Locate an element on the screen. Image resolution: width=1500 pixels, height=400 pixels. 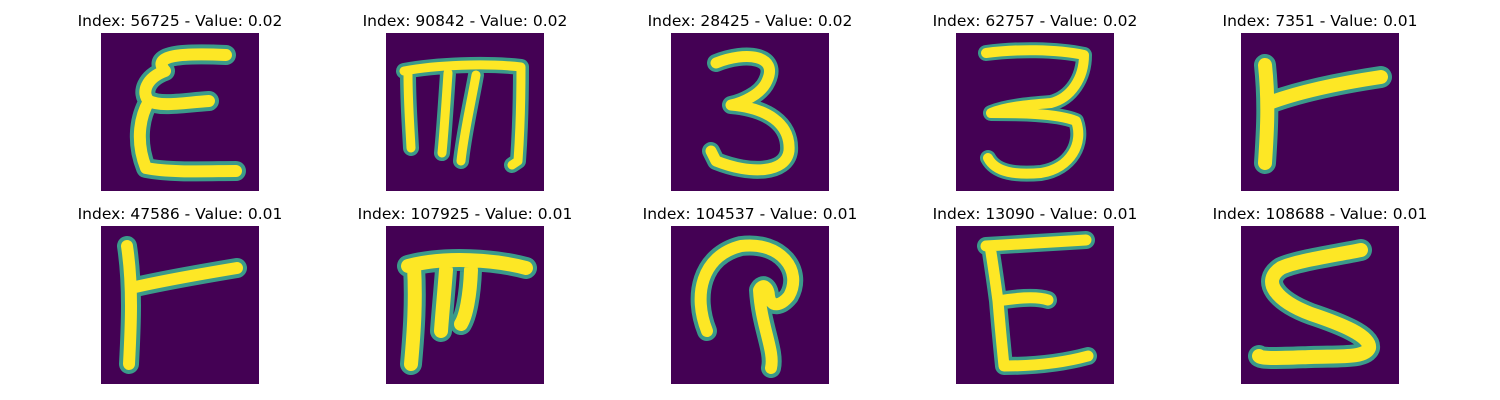
panel-title: Index: 107925 - Value: 0.01 is located at coordinates (465, 214).